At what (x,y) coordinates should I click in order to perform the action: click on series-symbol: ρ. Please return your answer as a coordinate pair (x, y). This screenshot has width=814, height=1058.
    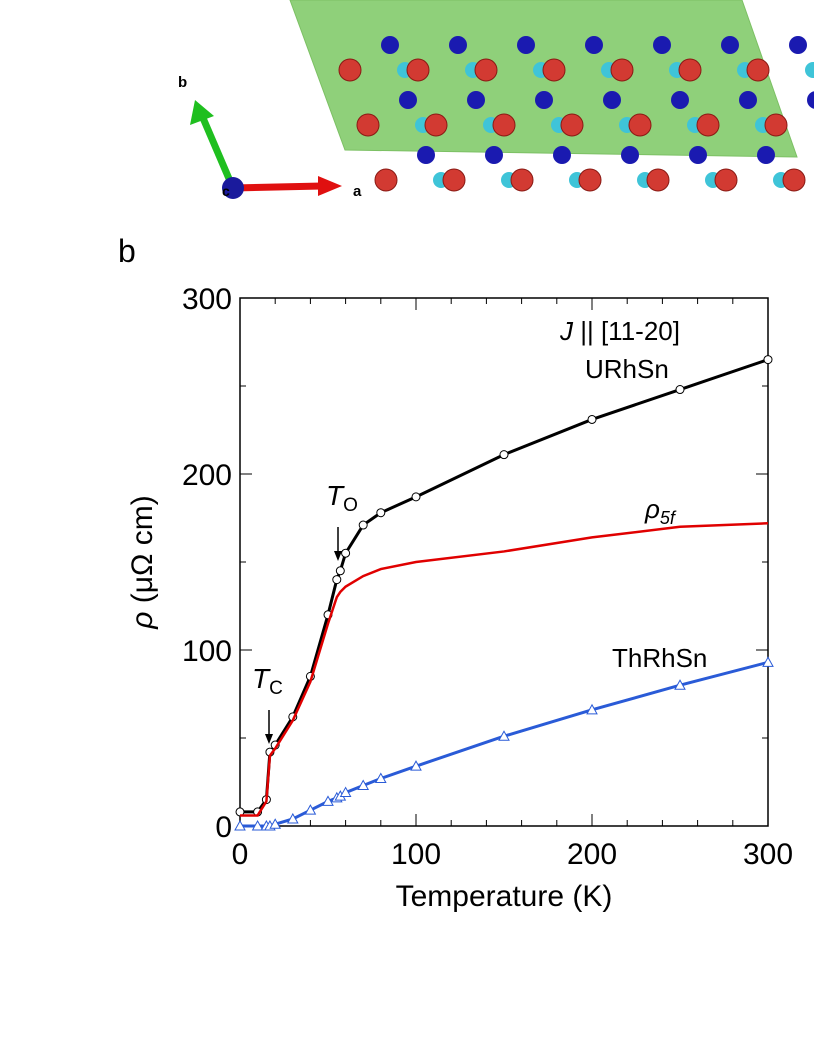
    Looking at the image, I should click on (652, 509).